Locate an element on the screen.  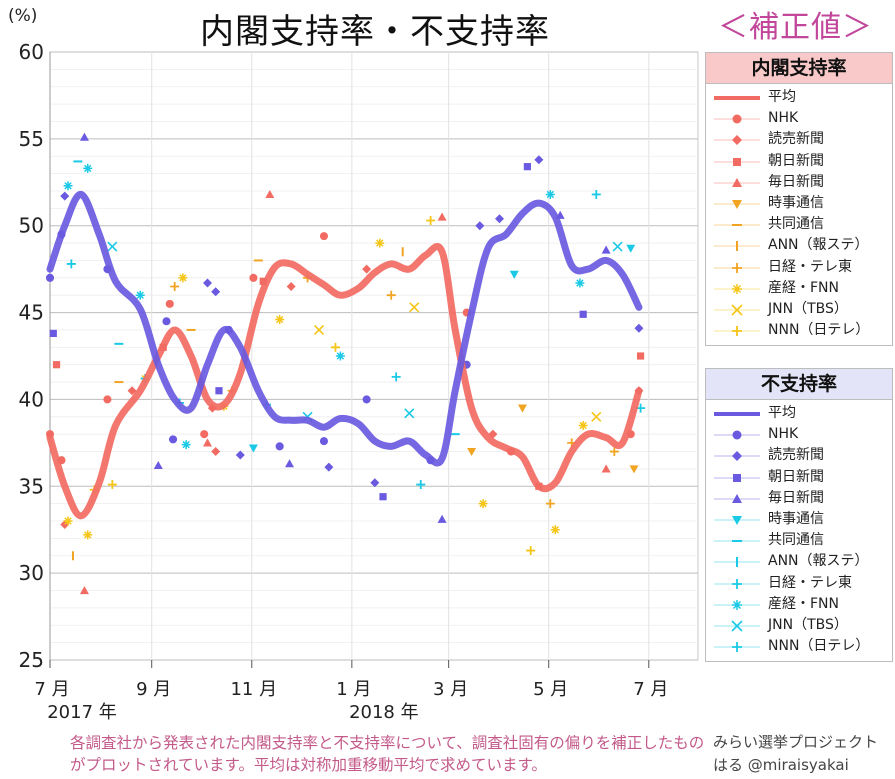
support-legend-item: 朝日新聞 is located at coordinates (799, 161).